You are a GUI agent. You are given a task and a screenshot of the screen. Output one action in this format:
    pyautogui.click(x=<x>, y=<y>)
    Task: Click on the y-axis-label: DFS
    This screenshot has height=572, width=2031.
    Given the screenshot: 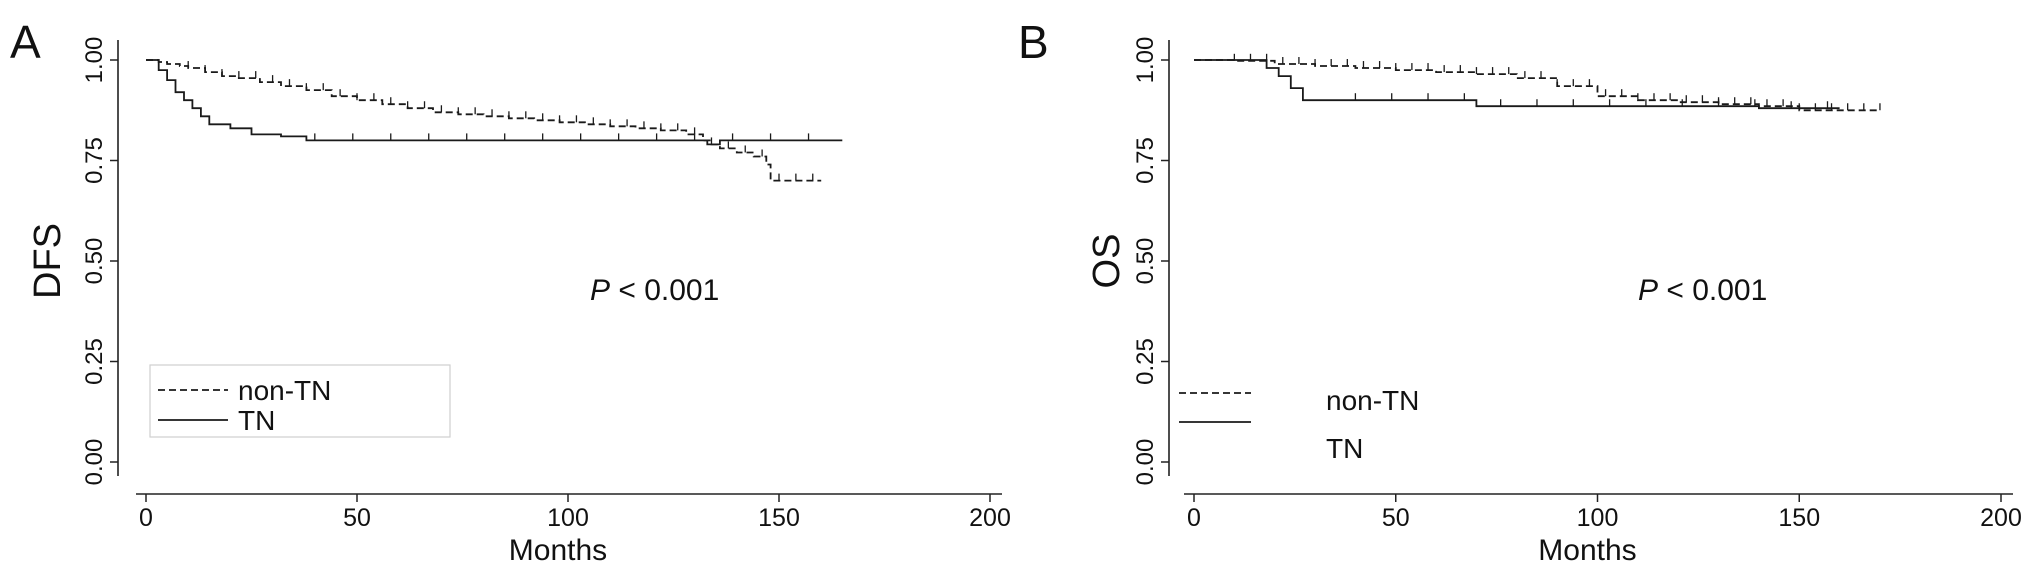 What is the action you would take?
    pyautogui.click(x=48, y=261)
    